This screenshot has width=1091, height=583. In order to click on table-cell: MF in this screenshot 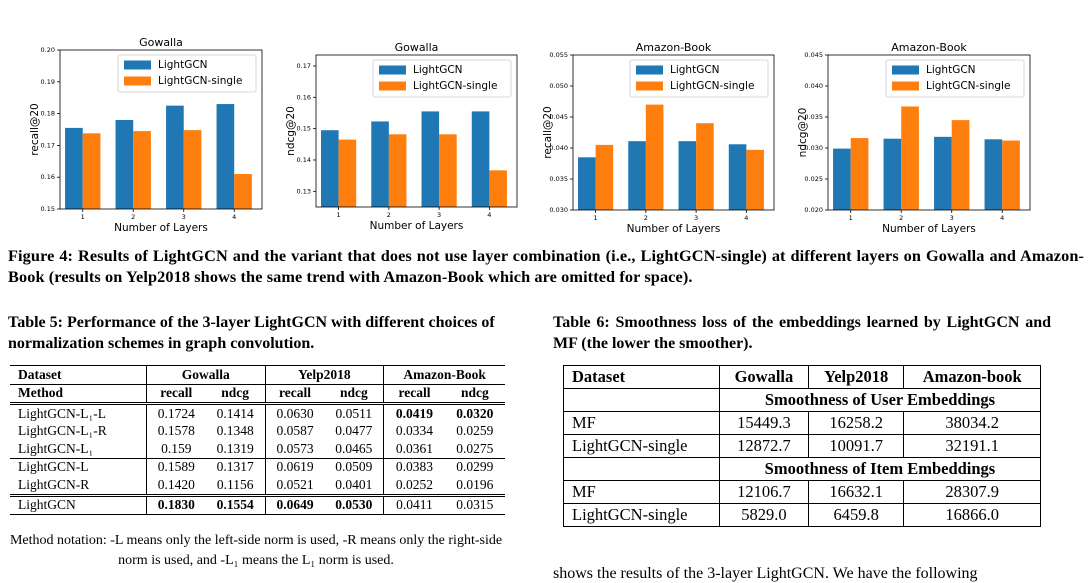, I will do `click(641, 423)`.